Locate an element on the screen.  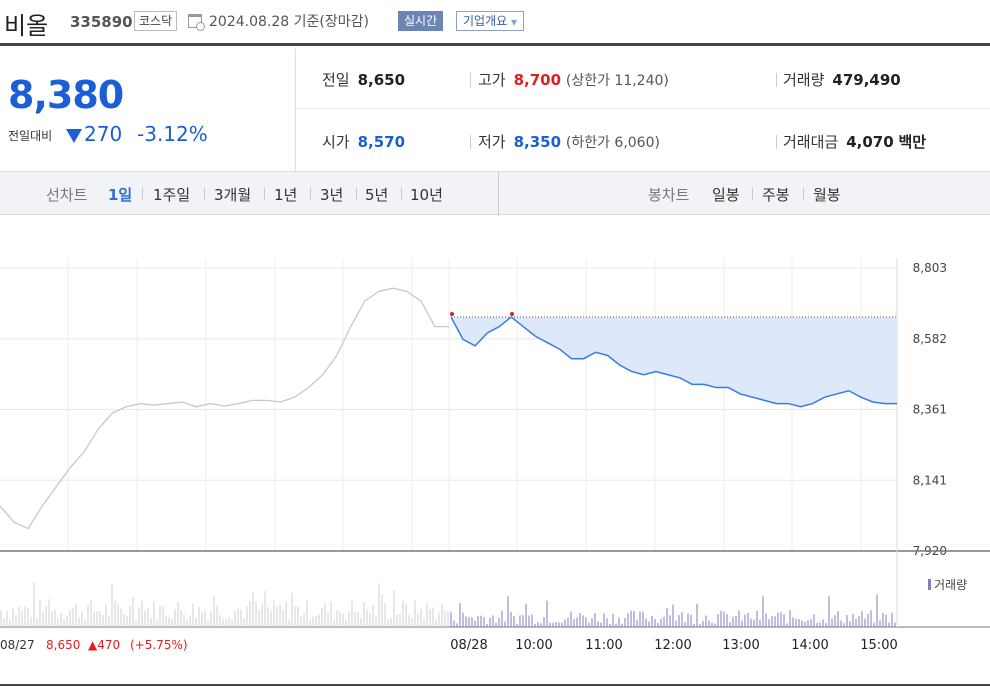
upper-limit-label: 상한가 is located at coordinates (590, 81).